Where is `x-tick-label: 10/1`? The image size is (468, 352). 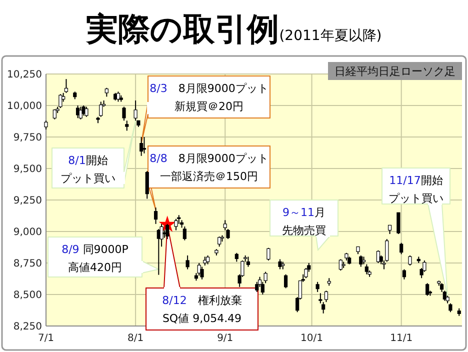 x-tick-label: 10/1 is located at coordinates (312, 338).